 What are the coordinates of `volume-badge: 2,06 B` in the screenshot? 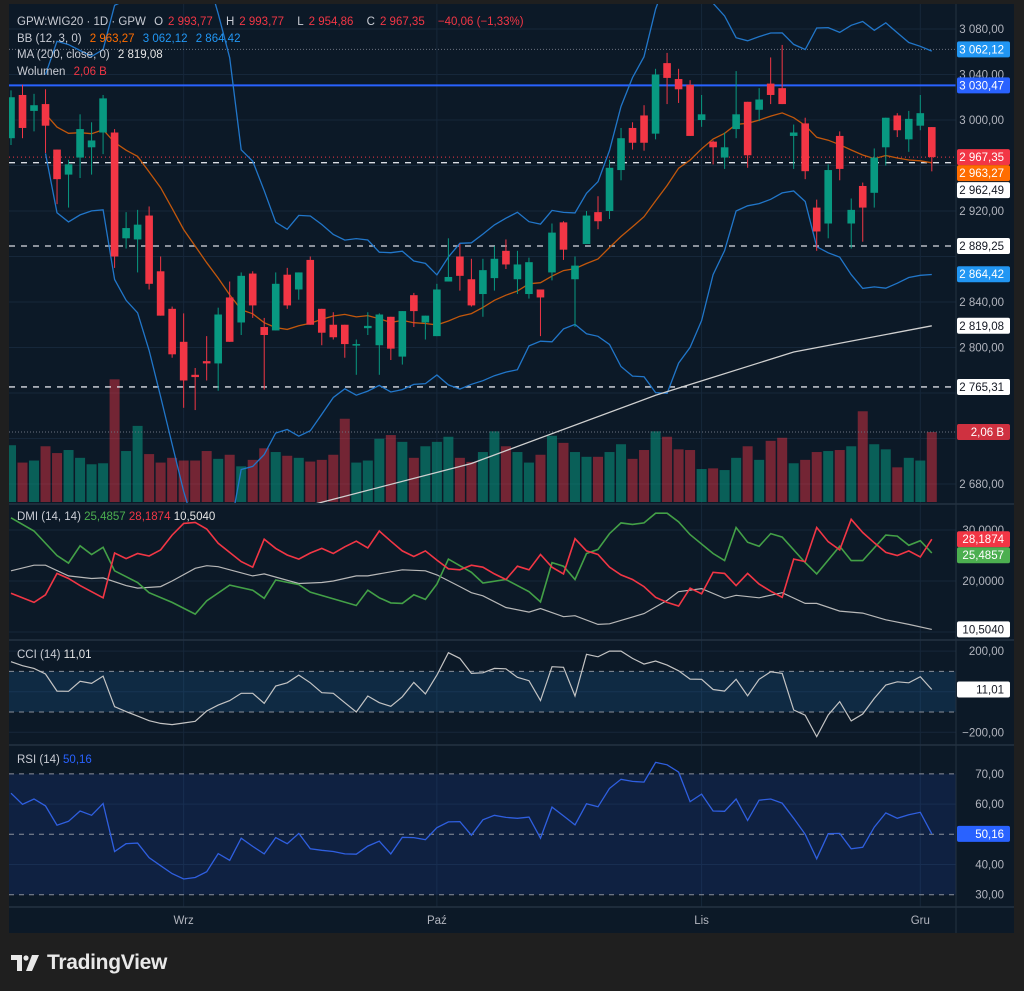 It's located at (983, 432).